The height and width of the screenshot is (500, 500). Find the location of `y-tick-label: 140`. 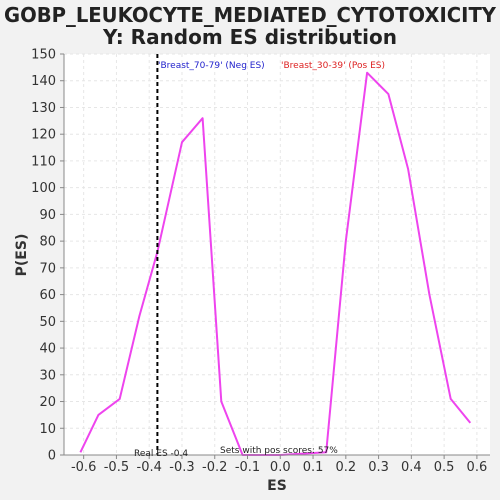

y-tick-label: 140 is located at coordinates (43, 81).